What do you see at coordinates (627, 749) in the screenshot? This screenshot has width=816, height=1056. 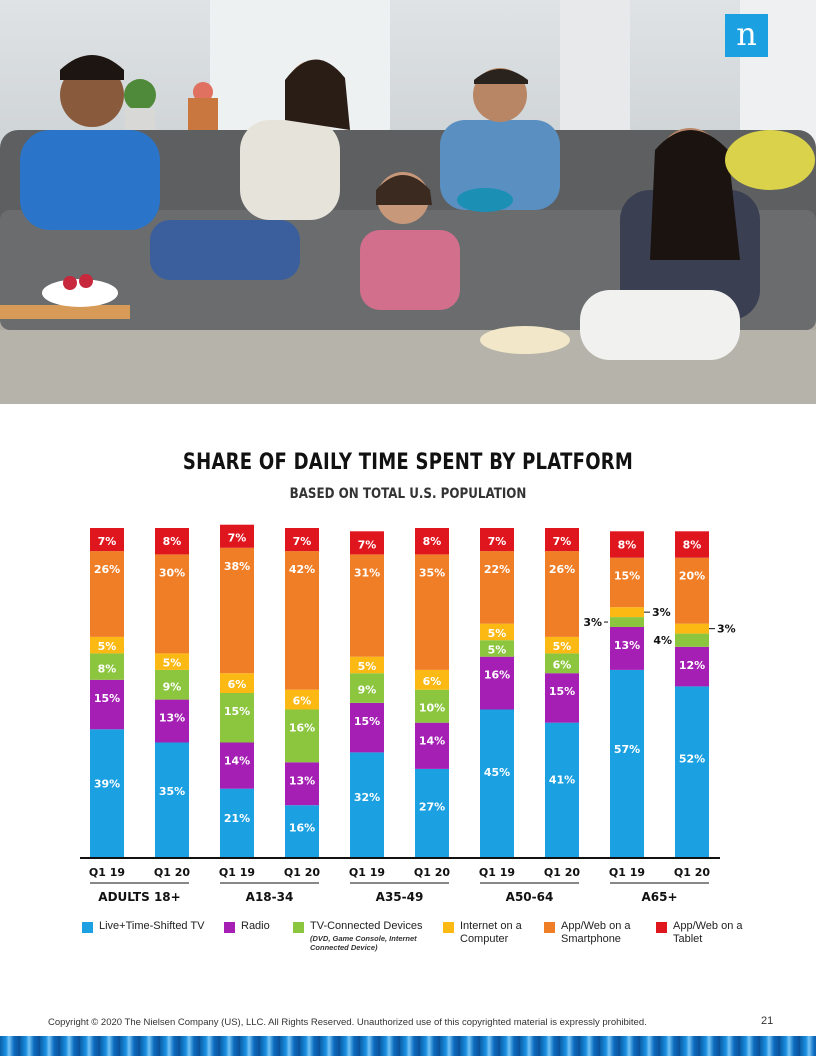 I see `data-label: 57%` at bounding box center [627, 749].